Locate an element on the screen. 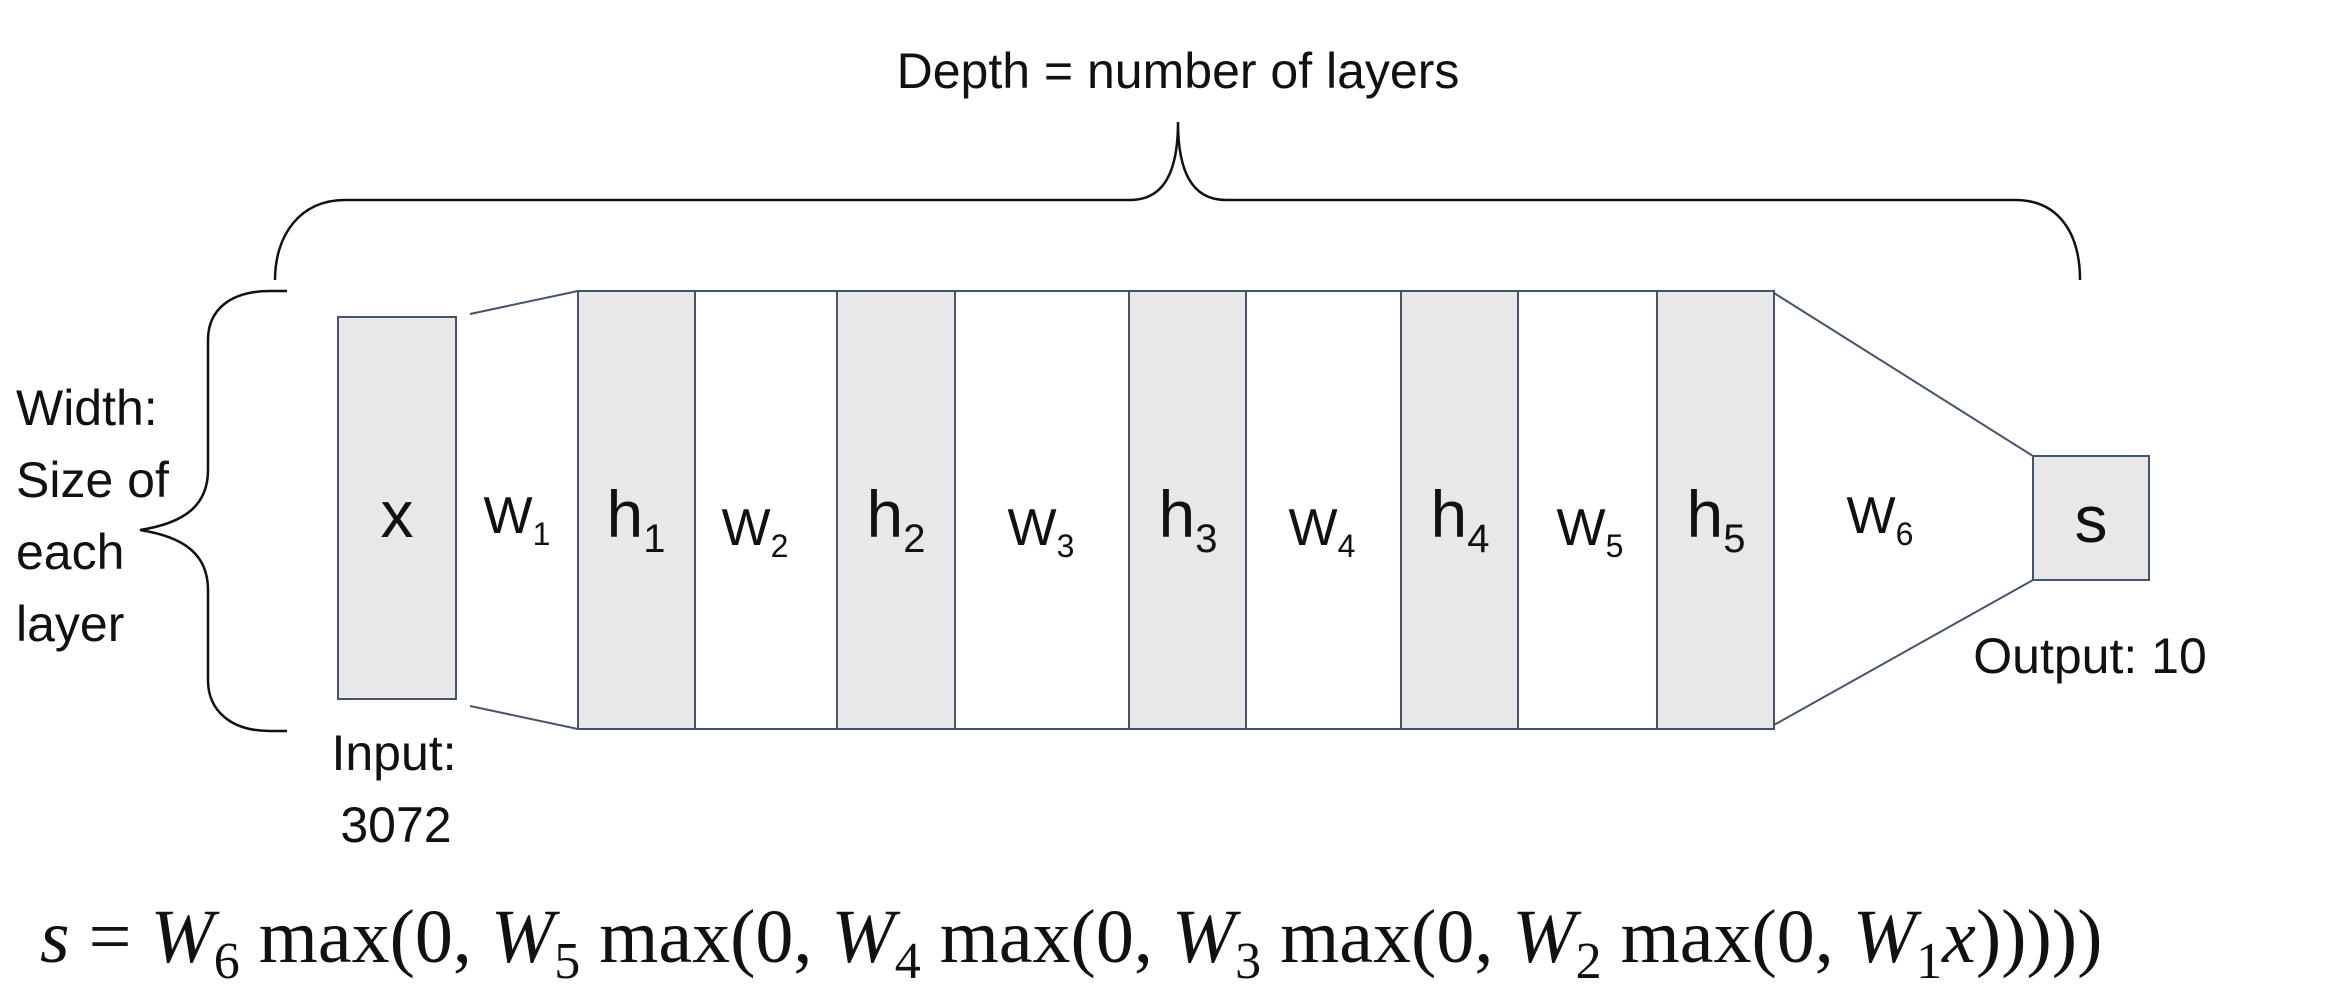 The height and width of the screenshot is (1008, 2338). depth-brace is located at coordinates (1177, 201).